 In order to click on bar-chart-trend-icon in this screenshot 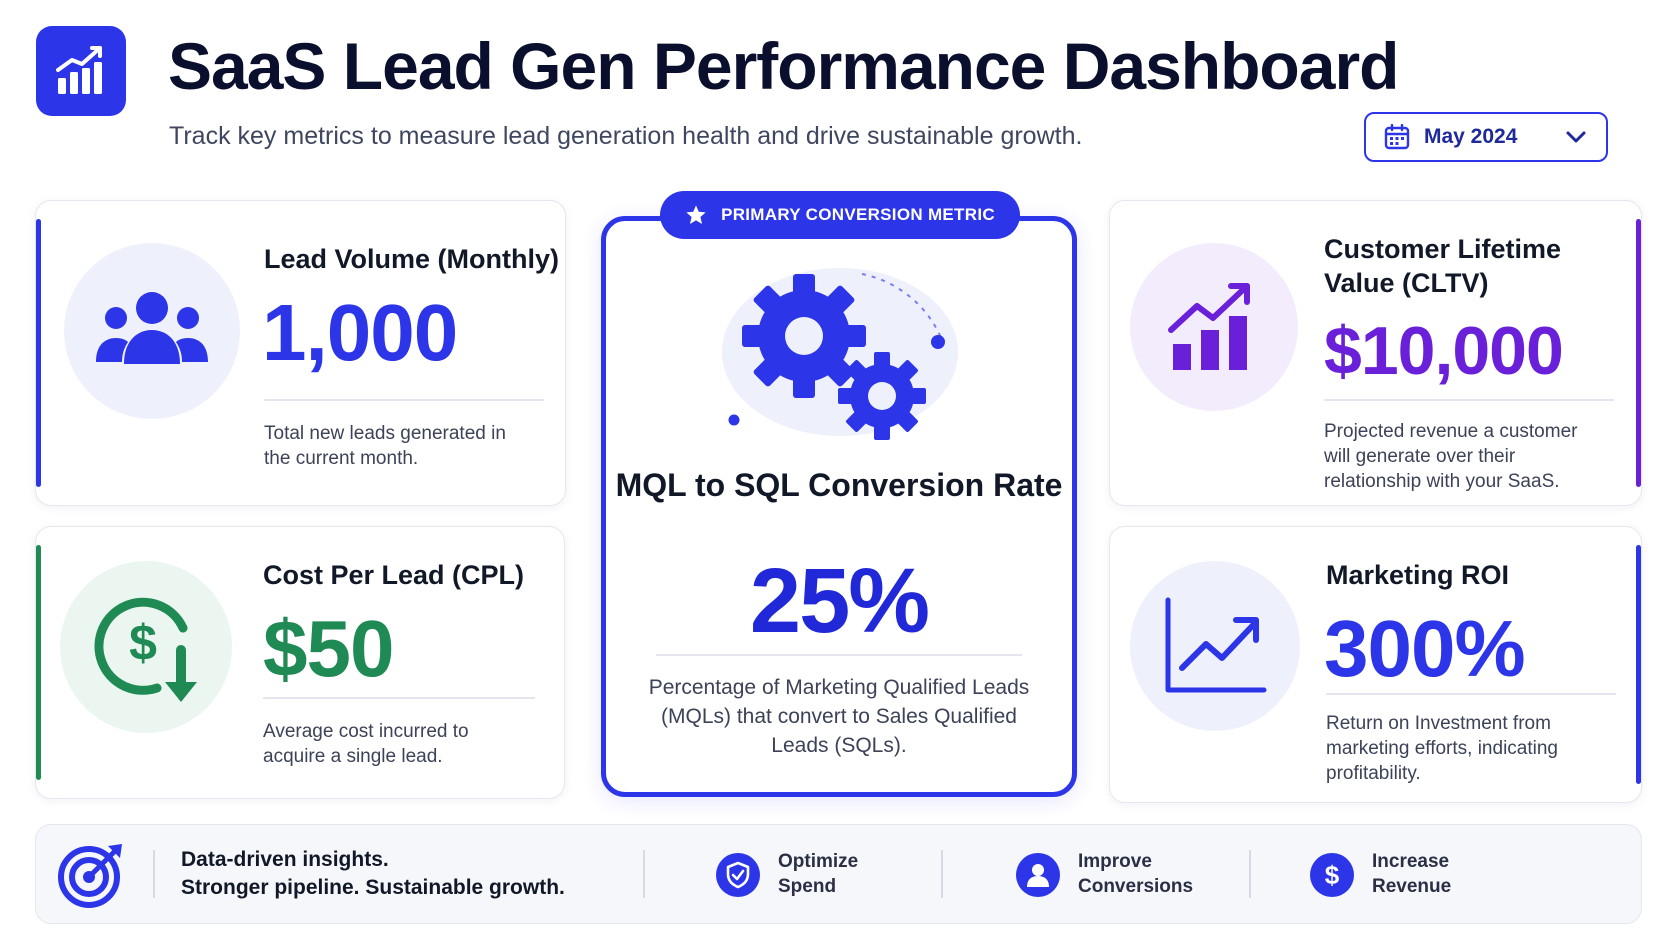, I will do `click(1209, 326)`.